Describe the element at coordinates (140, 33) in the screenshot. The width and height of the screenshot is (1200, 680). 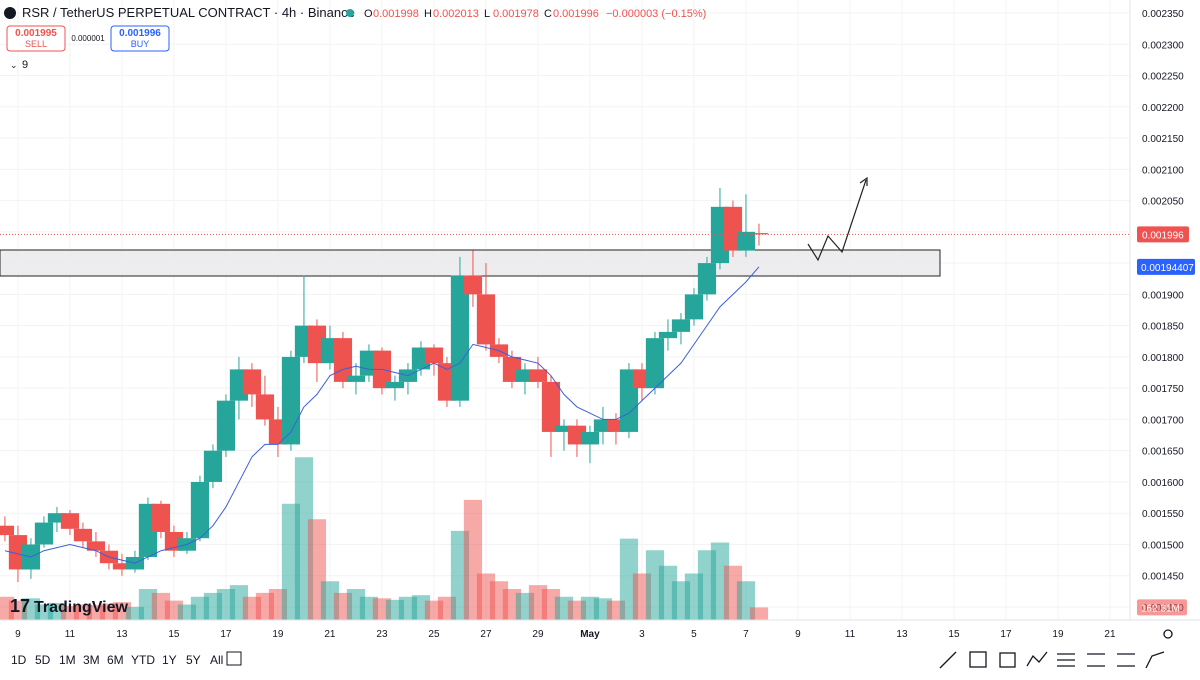
I see `buy-price: 0.001996` at that location.